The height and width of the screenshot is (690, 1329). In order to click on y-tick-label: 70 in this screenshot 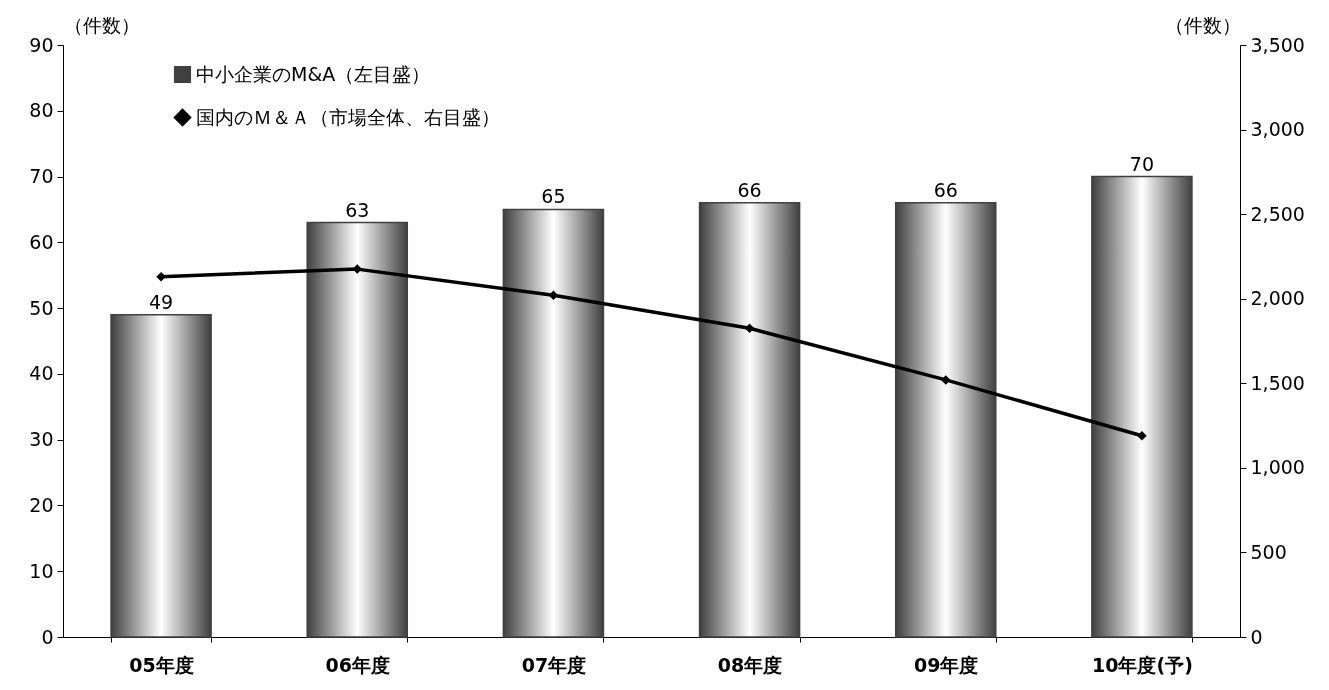, I will do `click(41, 176)`.